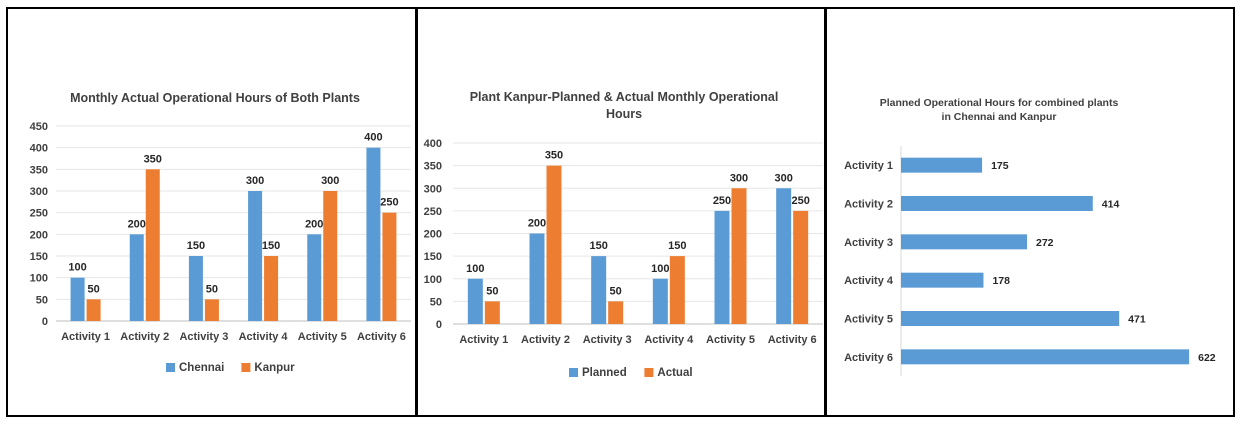  Describe the element at coordinates (868, 205) in the screenshot. I see `y-tick-label: Activity 2` at that location.